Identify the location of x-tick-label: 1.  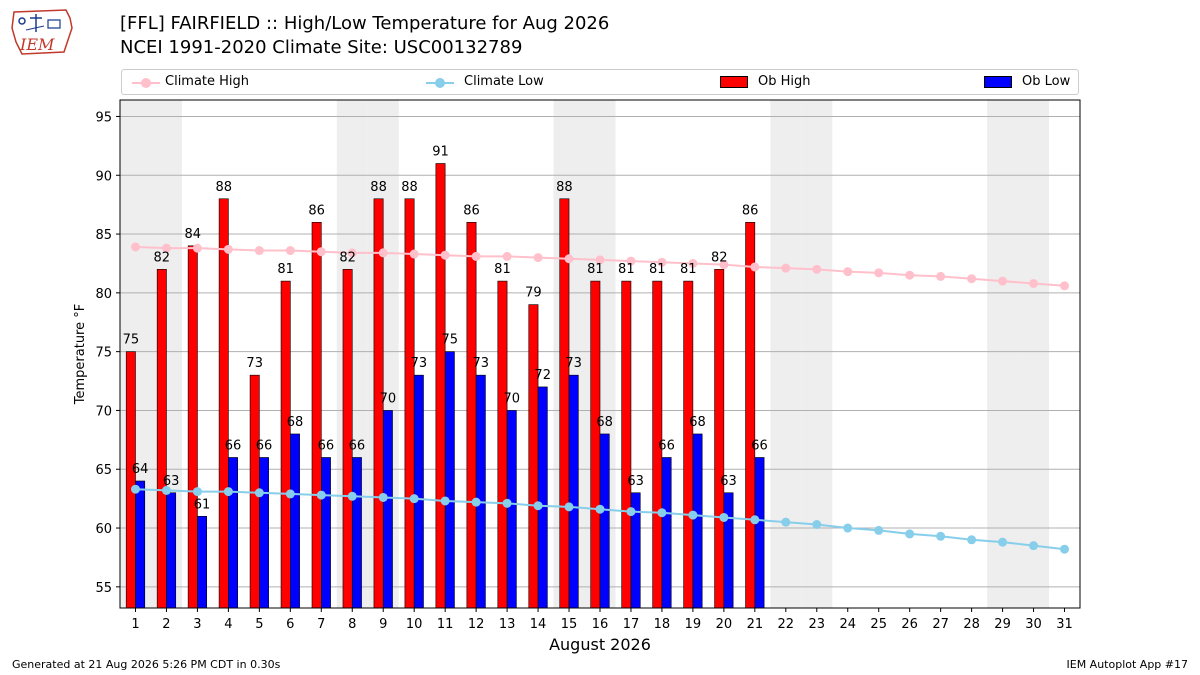
(135, 624).